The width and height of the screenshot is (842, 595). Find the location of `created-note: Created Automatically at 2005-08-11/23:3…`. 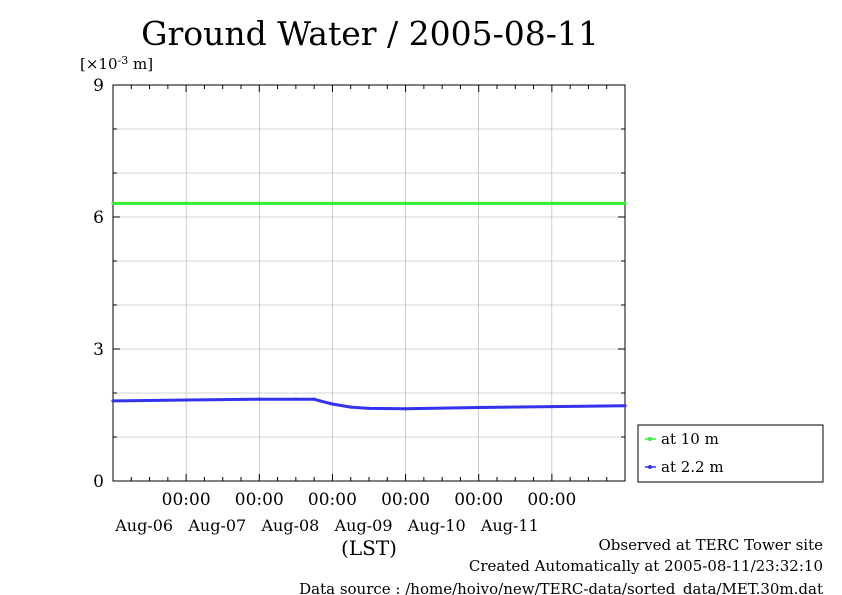

created-note: Created Automatically at 2005-08-11/23:3… is located at coordinates (646, 566).